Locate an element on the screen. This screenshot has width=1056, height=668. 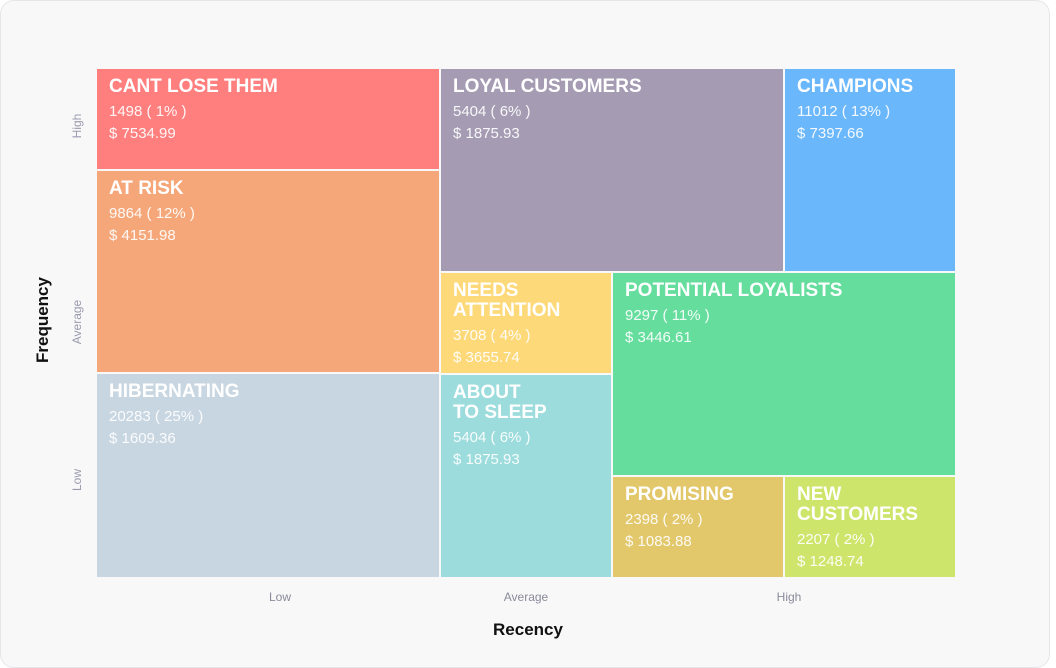
segment-tile: CHAMPIONS 11012 ( 13% ) $ 7397.66 is located at coordinates (870, 170).